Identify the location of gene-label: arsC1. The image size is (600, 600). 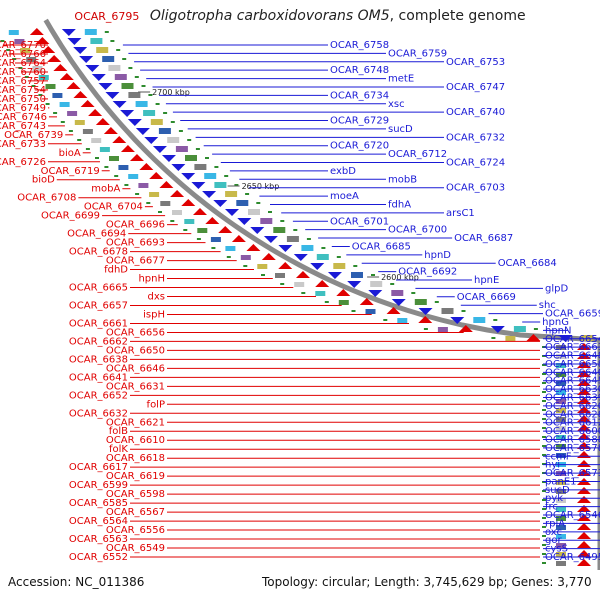
(460, 213).